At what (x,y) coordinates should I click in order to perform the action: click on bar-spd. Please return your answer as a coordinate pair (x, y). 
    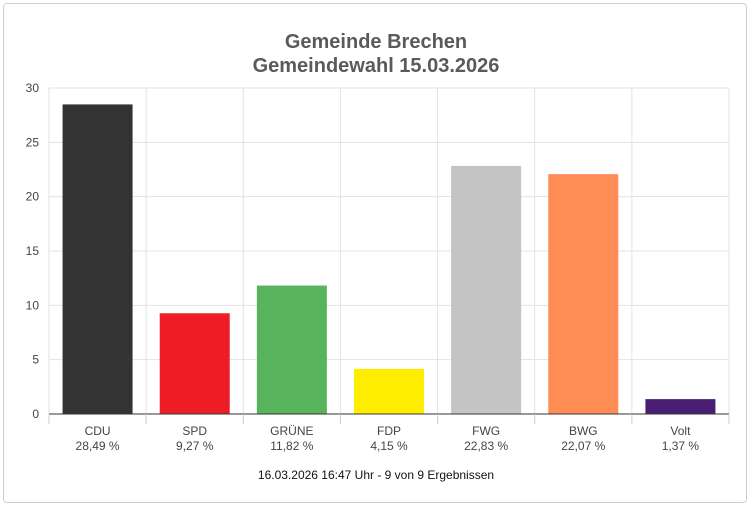
    Looking at the image, I should click on (194, 363).